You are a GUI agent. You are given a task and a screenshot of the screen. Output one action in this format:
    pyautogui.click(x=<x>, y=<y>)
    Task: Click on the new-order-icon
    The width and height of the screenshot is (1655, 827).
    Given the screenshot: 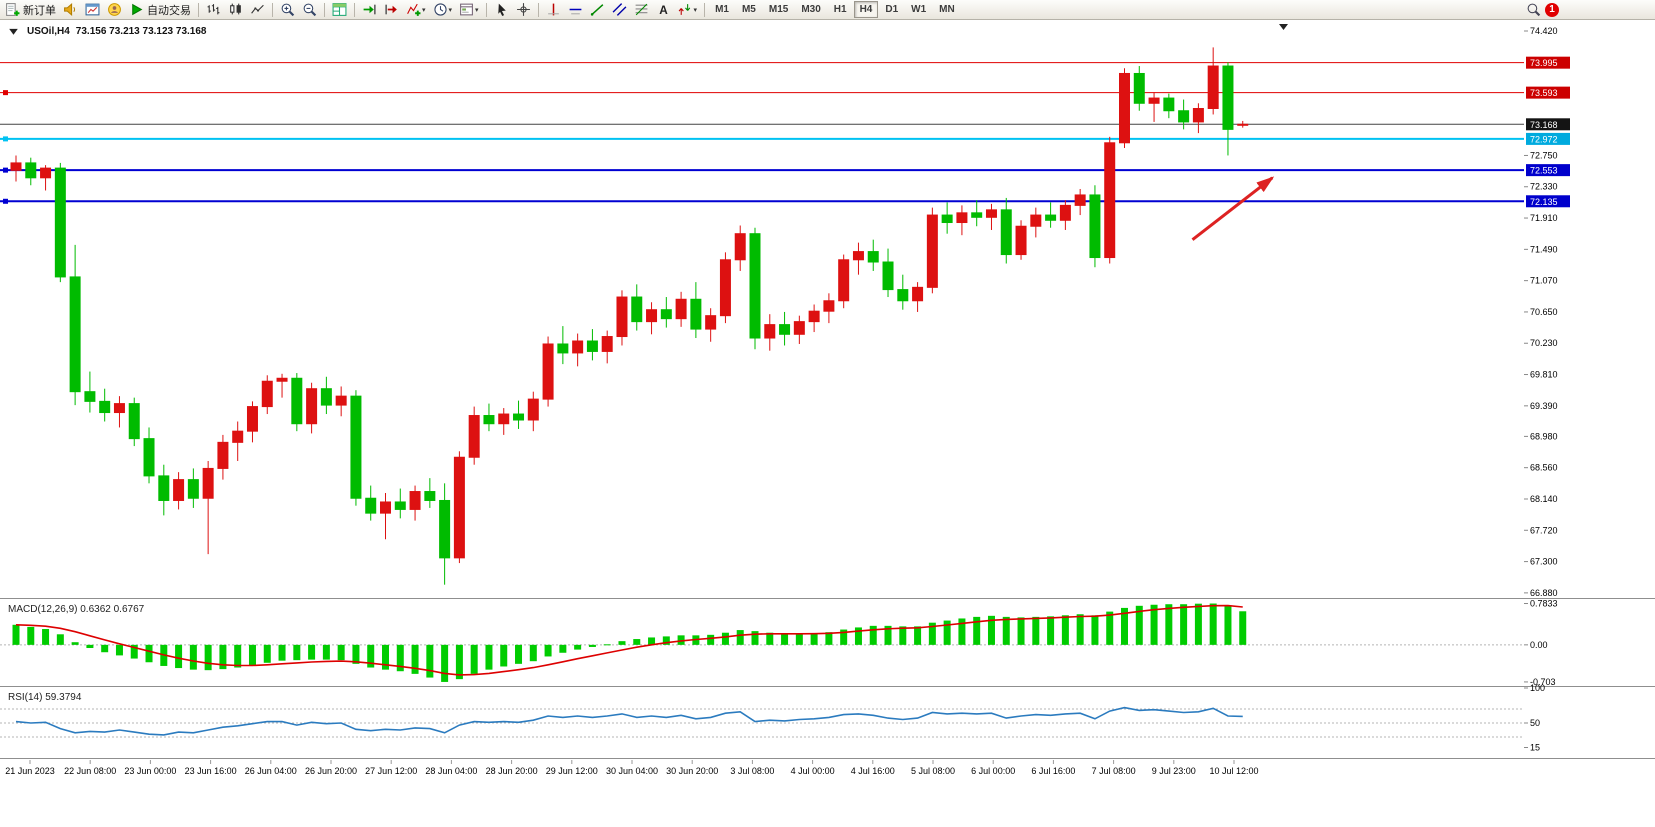 What is the action you would take?
    pyautogui.click(x=12, y=9)
    